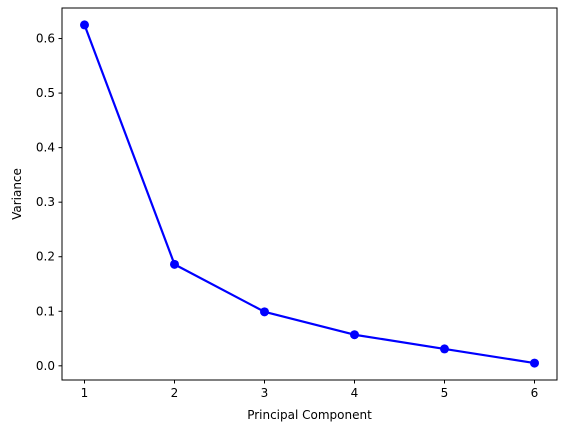 The height and width of the screenshot is (432, 567). What do you see at coordinates (45, 93) in the screenshot?
I see `y-tick-label: 0.5` at bounding box center [45, 93].